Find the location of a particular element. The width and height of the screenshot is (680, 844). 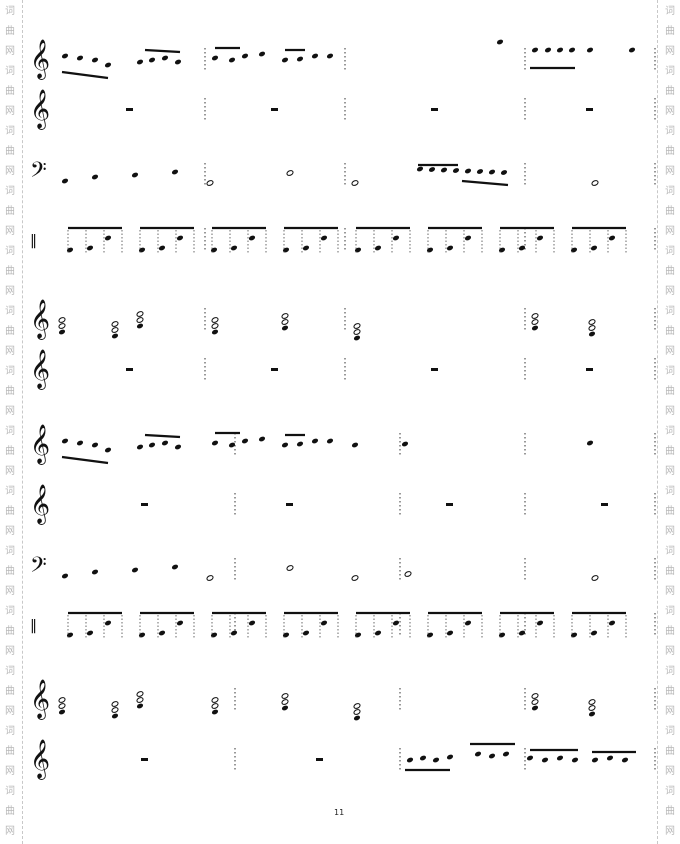

beam is located at coordinates (162, 51).